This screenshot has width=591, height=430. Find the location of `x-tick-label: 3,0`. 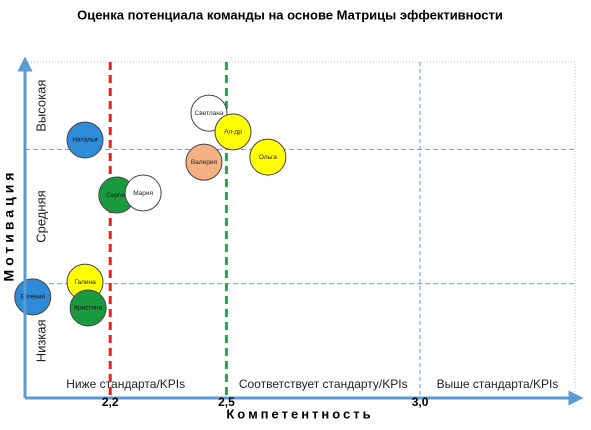

x-tick-label: 3,0 is located at coordinates (420, 402).